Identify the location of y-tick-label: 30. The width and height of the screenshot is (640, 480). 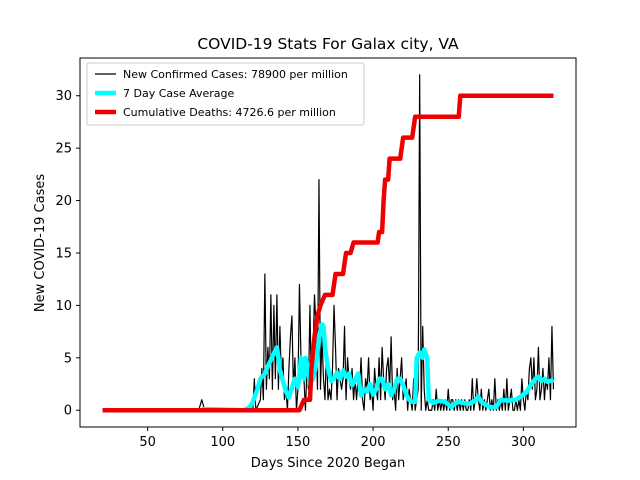
(63, 96).